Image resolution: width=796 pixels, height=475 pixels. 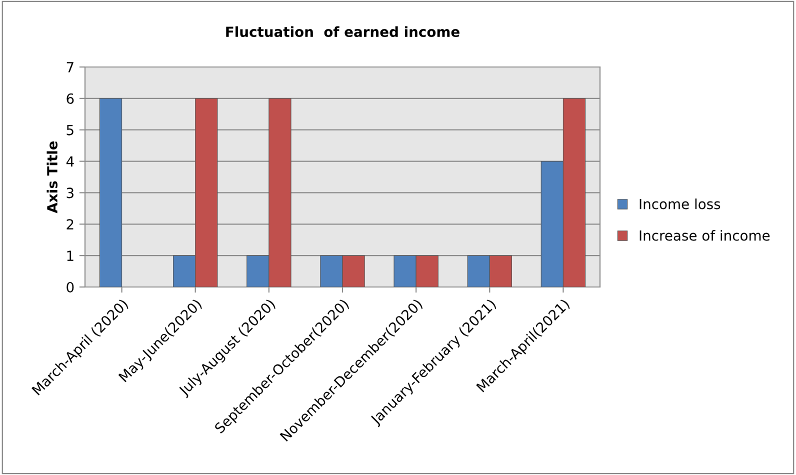 I want to click on y-tick-label: 3, so click(x=70, y=193).